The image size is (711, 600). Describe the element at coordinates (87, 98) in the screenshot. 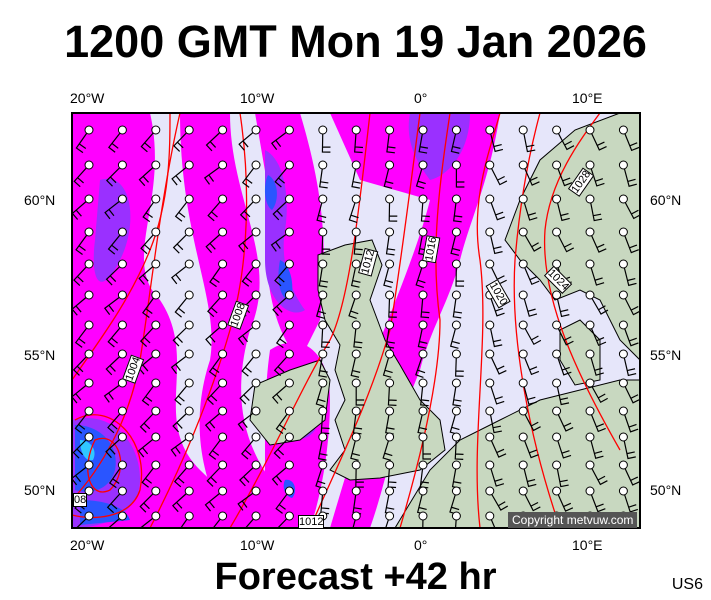

I see `lon-label-top: 20°W` at that location.